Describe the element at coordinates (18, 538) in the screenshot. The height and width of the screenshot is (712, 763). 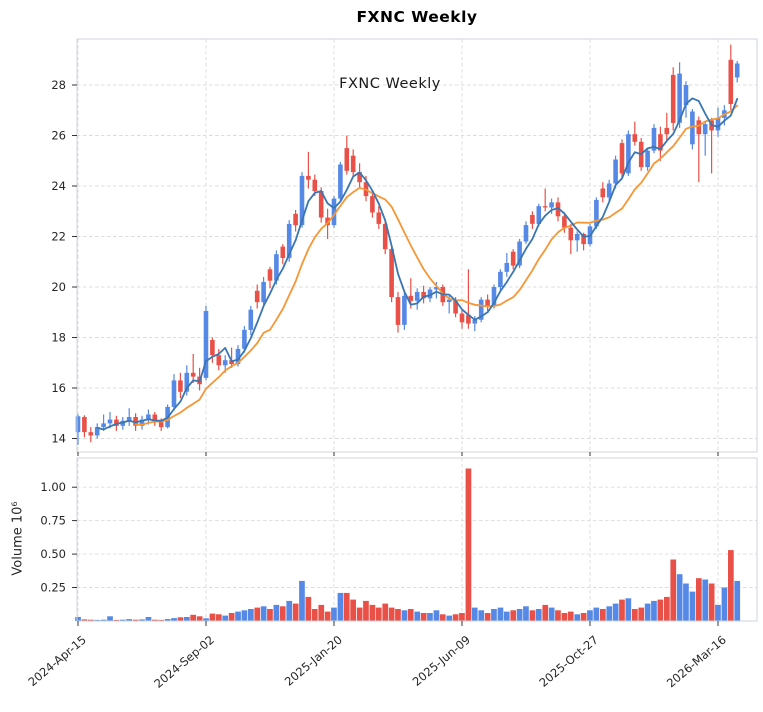
I see `volume-axis-label: Volume 10⁶` at that location.